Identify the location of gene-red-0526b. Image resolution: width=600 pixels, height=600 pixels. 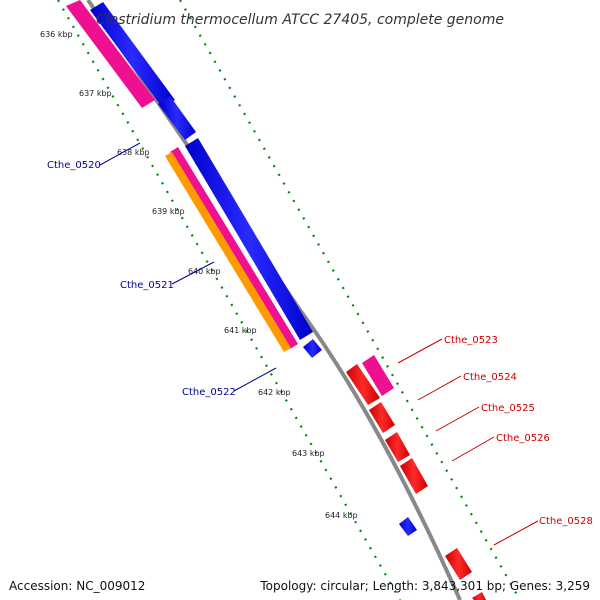
(414, 476).